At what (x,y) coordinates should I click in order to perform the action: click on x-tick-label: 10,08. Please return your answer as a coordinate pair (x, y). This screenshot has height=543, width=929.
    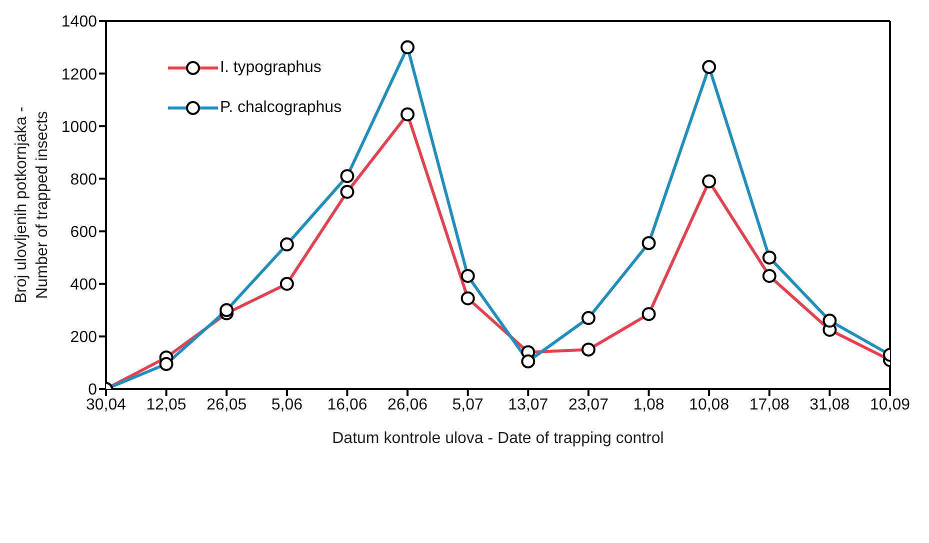
    Looking at the image, I should click on (709, 405).